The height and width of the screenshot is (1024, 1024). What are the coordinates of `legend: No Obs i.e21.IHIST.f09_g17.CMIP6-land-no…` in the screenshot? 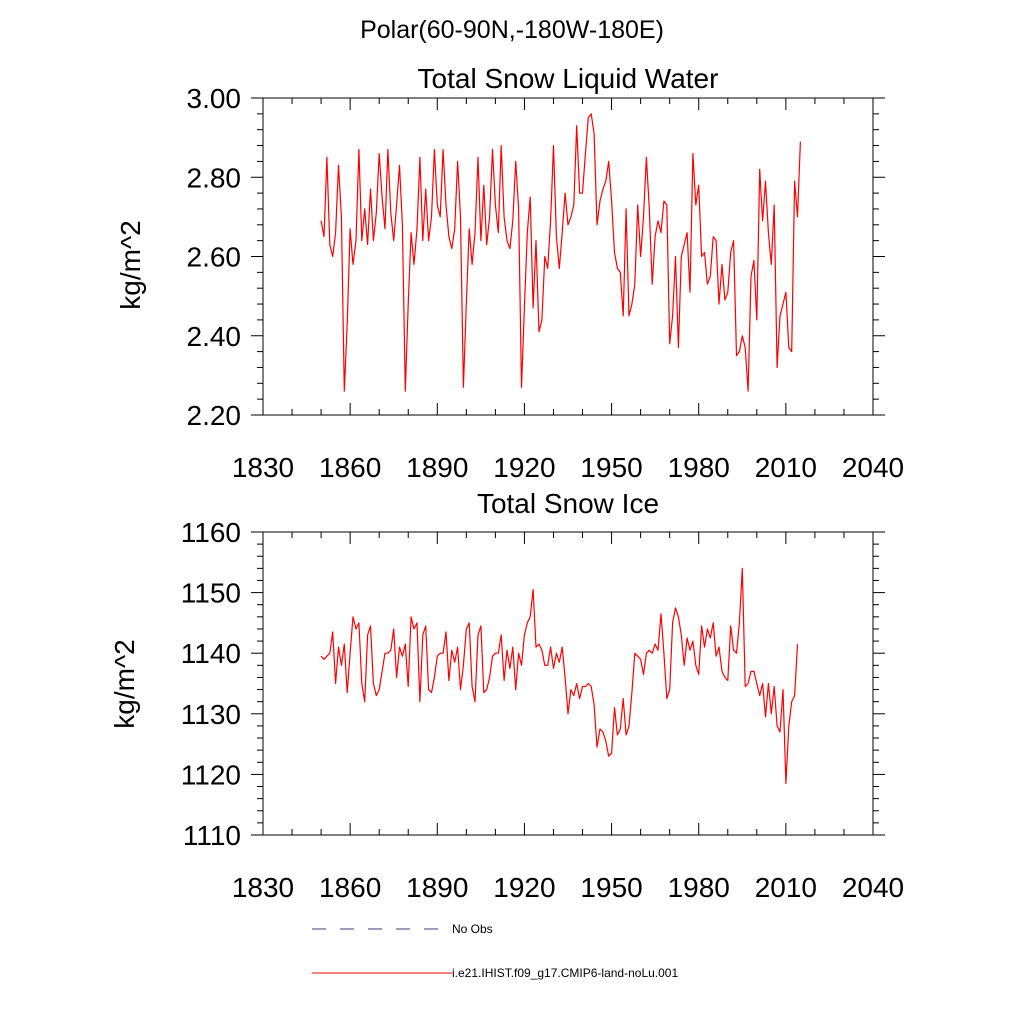 It's located at (495, 951).